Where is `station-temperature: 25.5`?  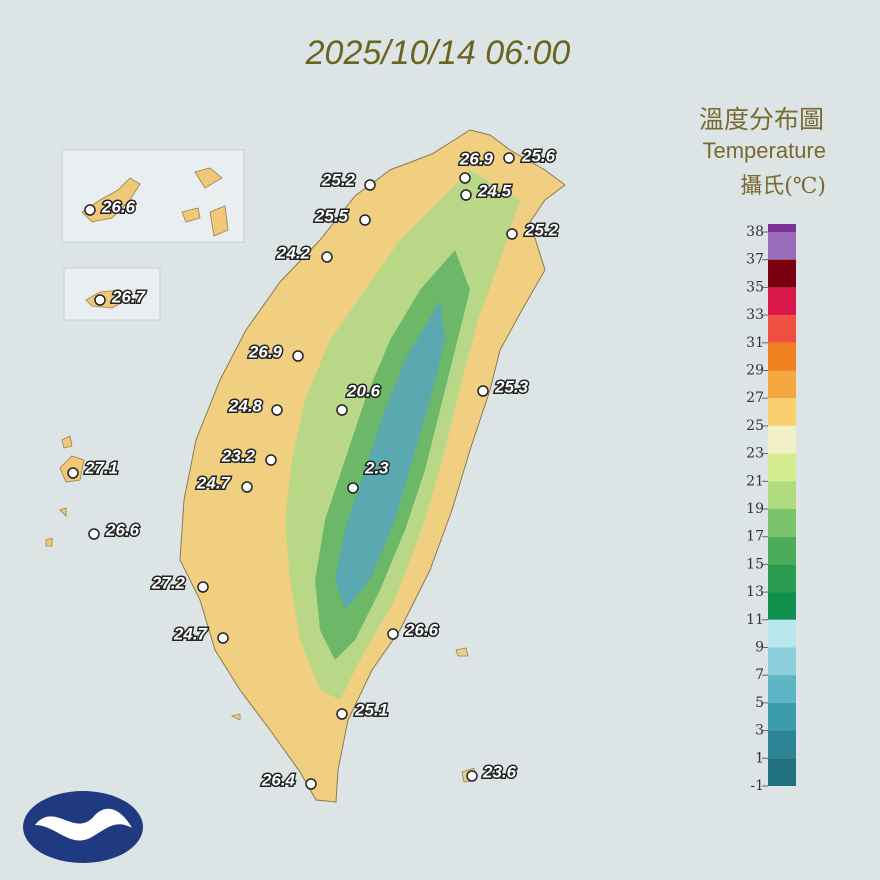 station-temperature: 25.5 is located at coordinates (331, 215).